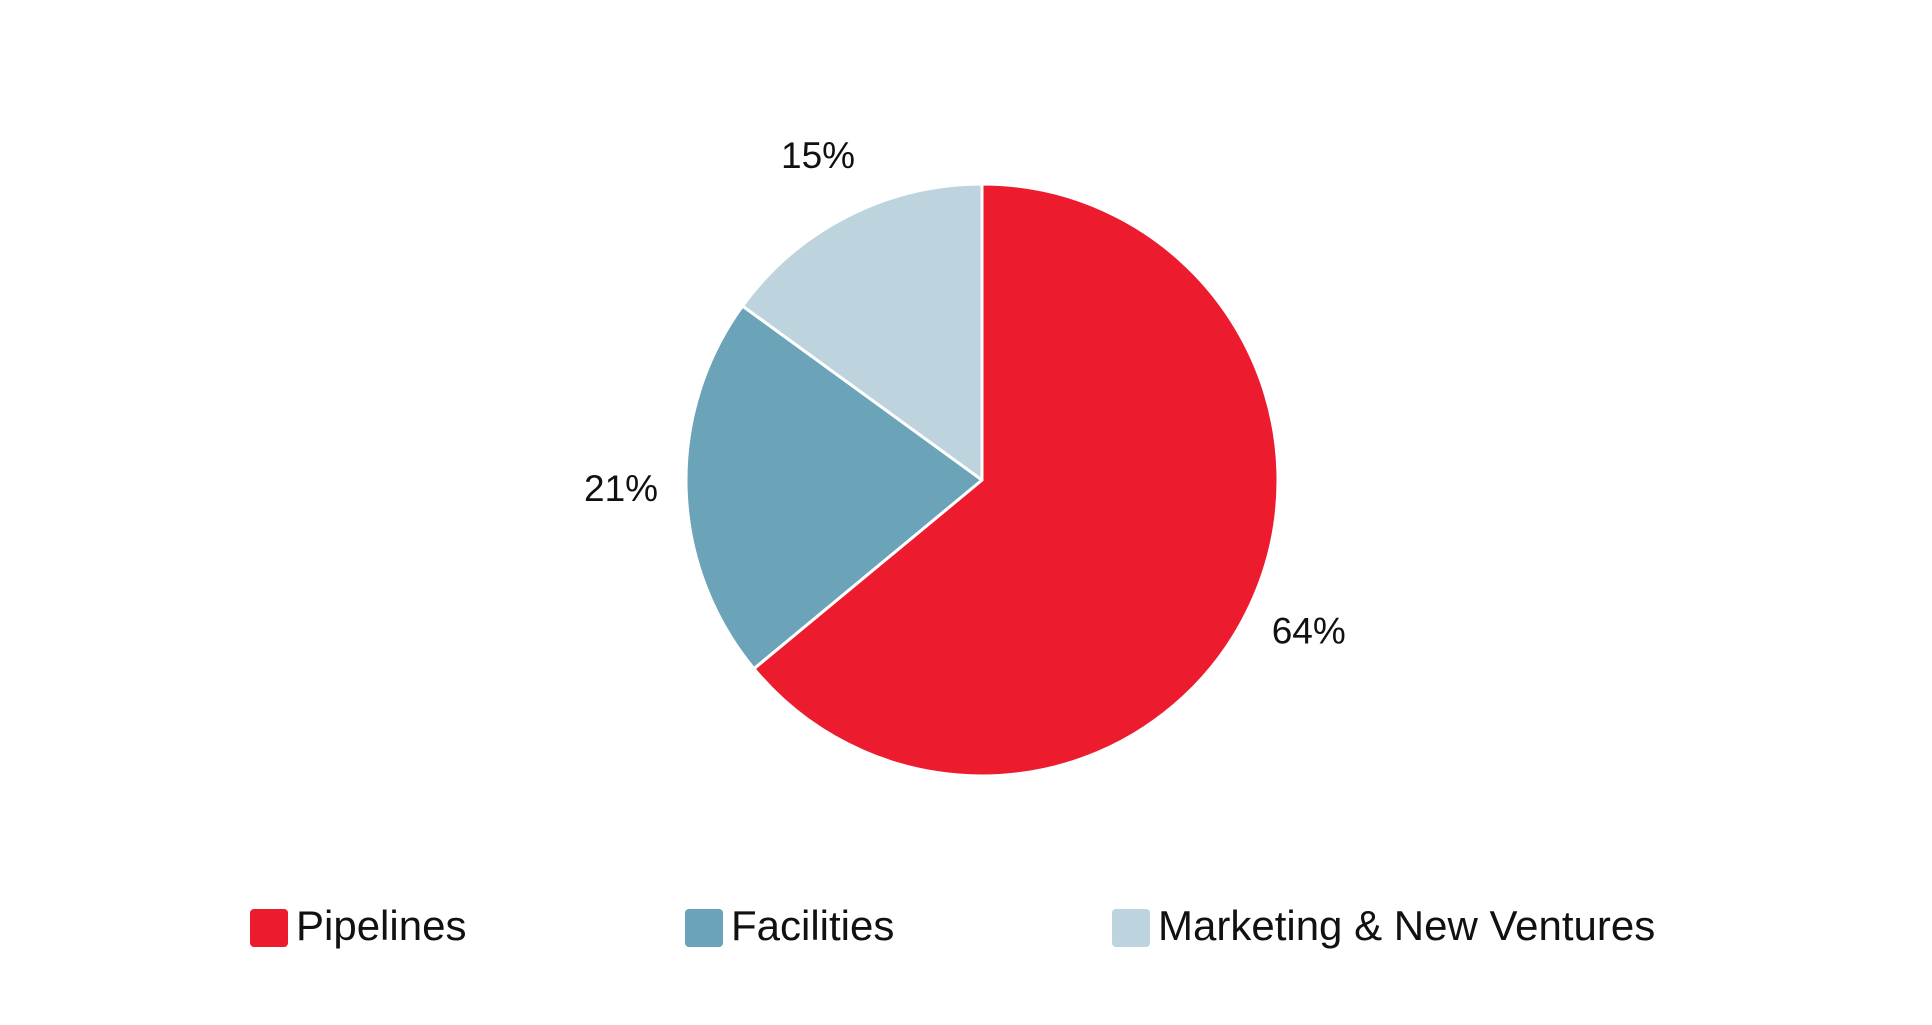 This screenshot has height=1025, width=1932. What do you see at coordinates (818, 155) in the screenshot?
I see `data-label: 15%` at bounding box center [818, 155].